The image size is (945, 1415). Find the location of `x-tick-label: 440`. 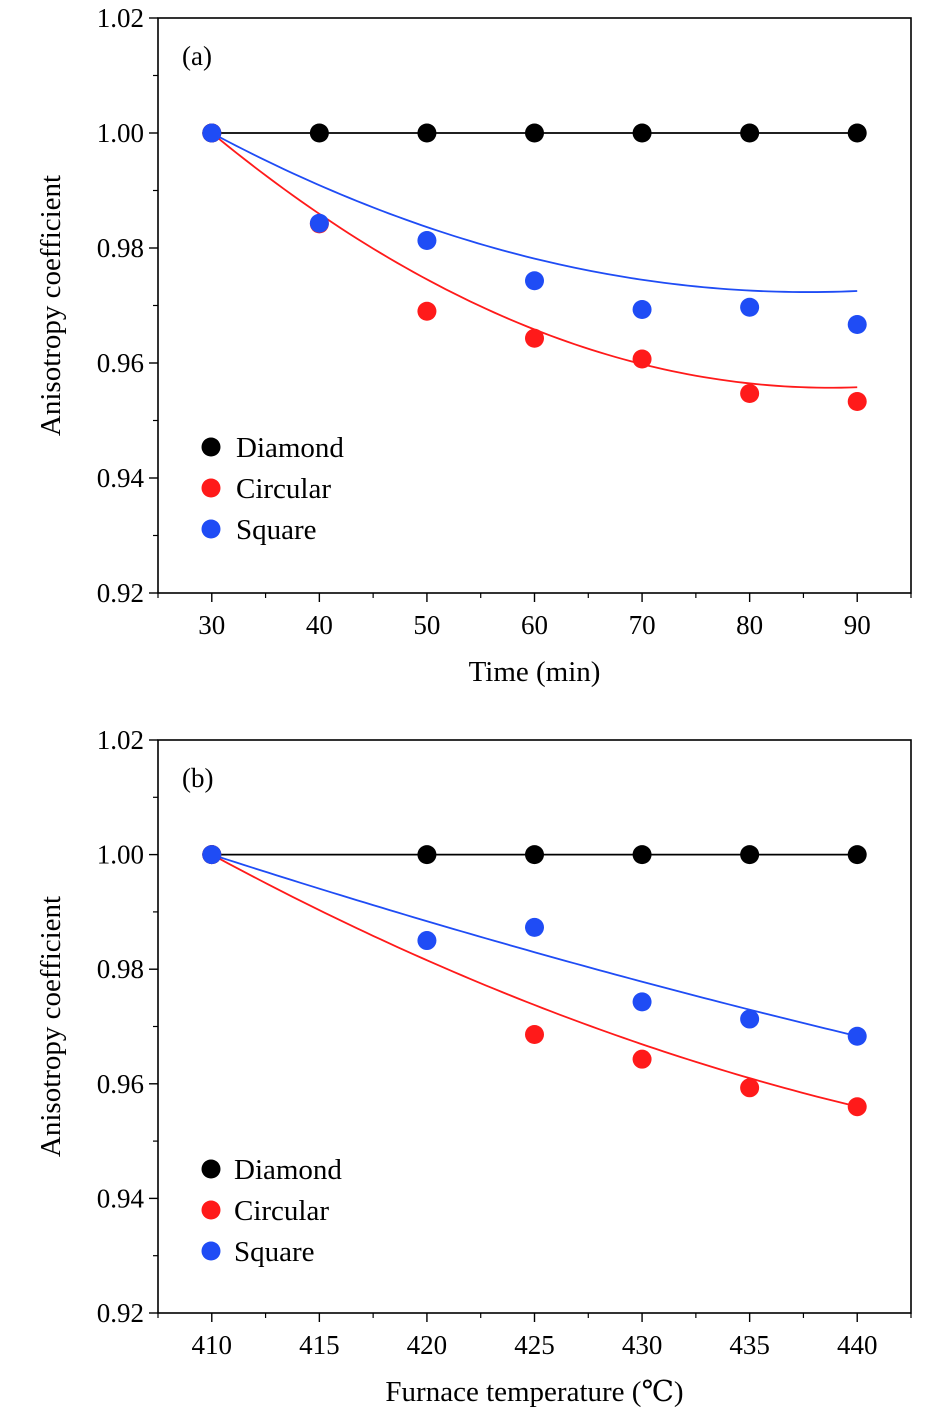

x-tick-label: 440 is located at coordinates (857, 1345).